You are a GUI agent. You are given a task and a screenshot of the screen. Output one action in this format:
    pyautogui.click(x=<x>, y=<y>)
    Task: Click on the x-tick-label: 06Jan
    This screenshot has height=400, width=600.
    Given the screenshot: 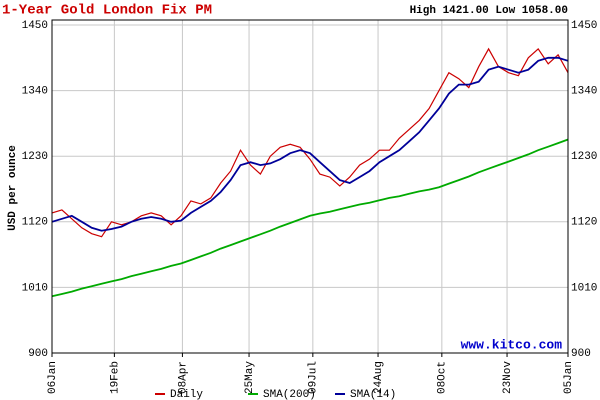 What is the action you would take?
    pyautogui.click(x=53, y=377)
    